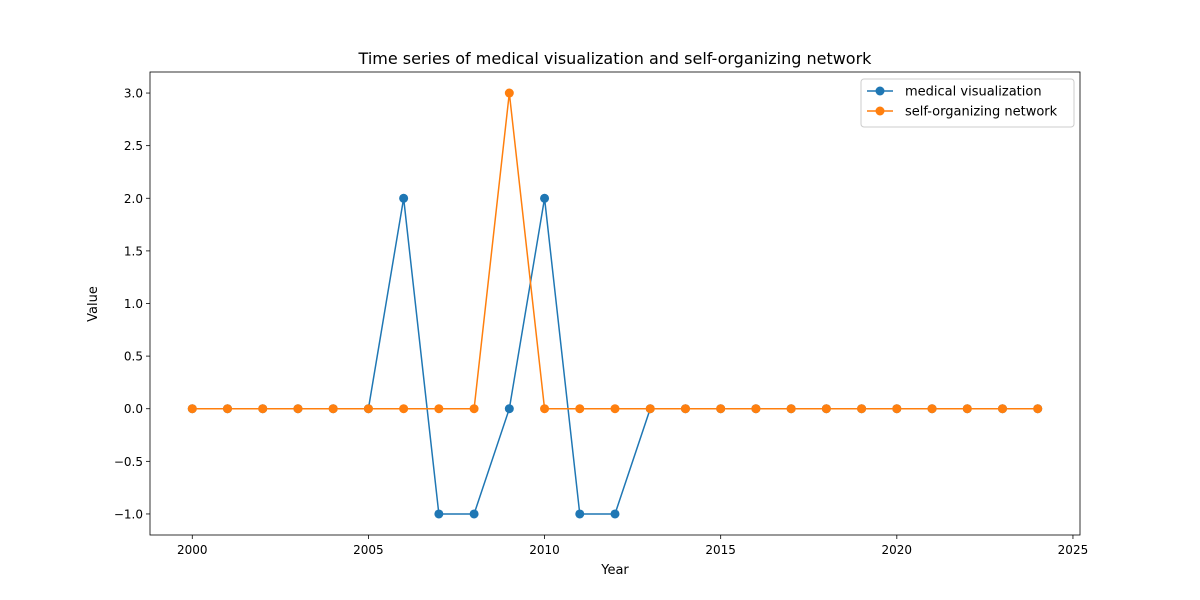 This screenshot has height=600, width=1200. Describe the element at coordinates (720, 550) in the screenshot. I see `x-tick-label: 2015` at that location.